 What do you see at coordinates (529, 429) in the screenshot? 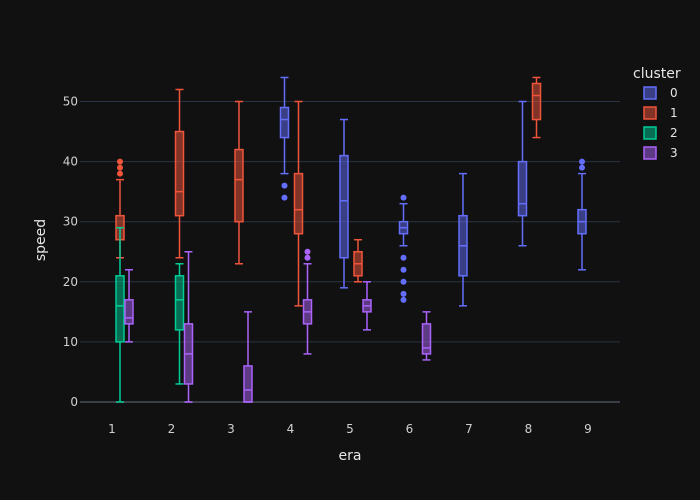
I see `x-tick-label: 8` at bounding box center [529, 429].